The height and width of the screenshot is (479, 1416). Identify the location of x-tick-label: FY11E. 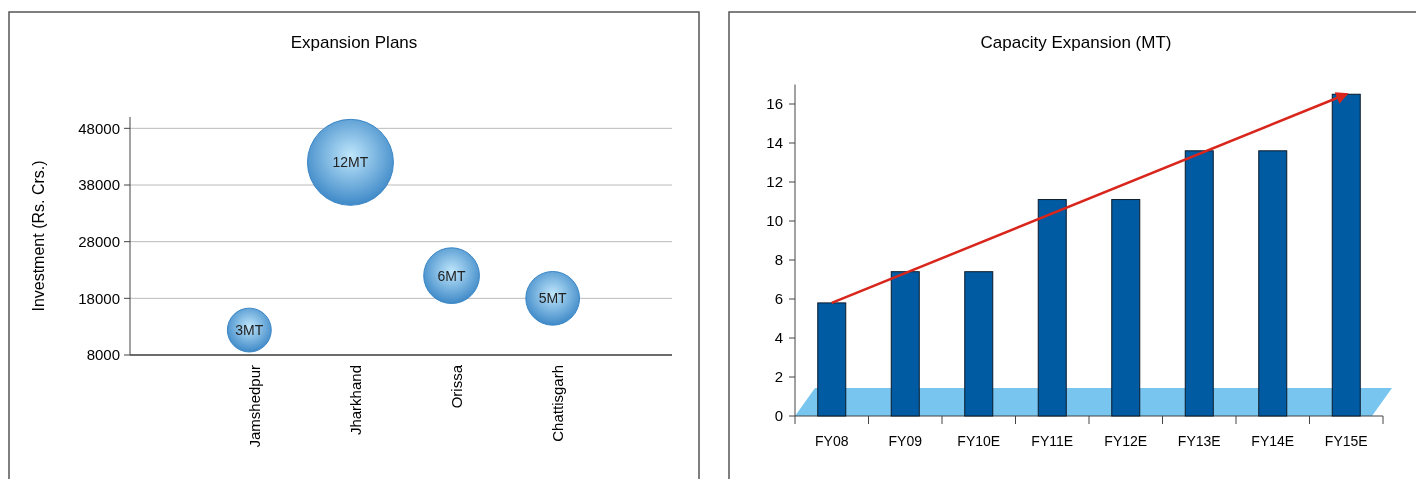
(1052, 441).